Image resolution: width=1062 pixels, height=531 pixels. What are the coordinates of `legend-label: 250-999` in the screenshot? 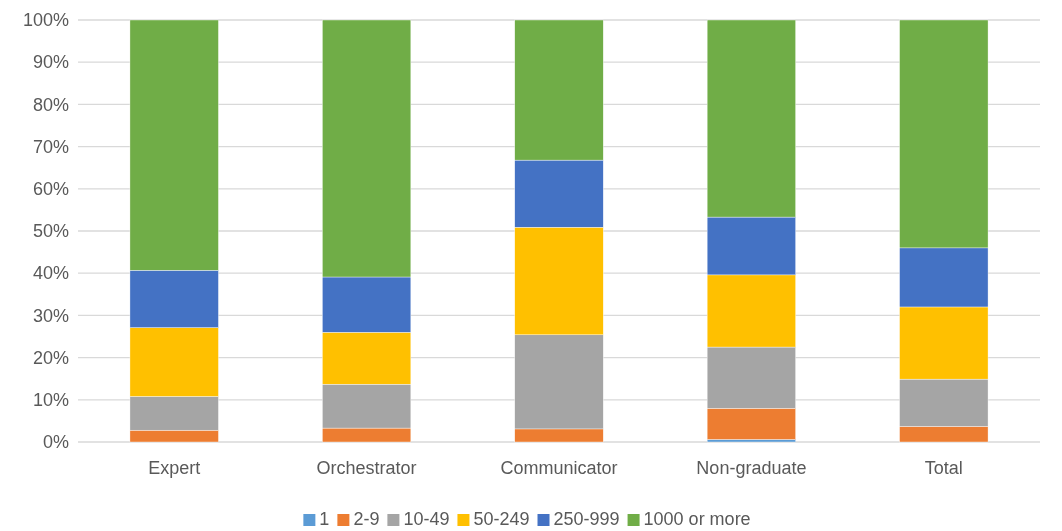 It's located at (586, 519).